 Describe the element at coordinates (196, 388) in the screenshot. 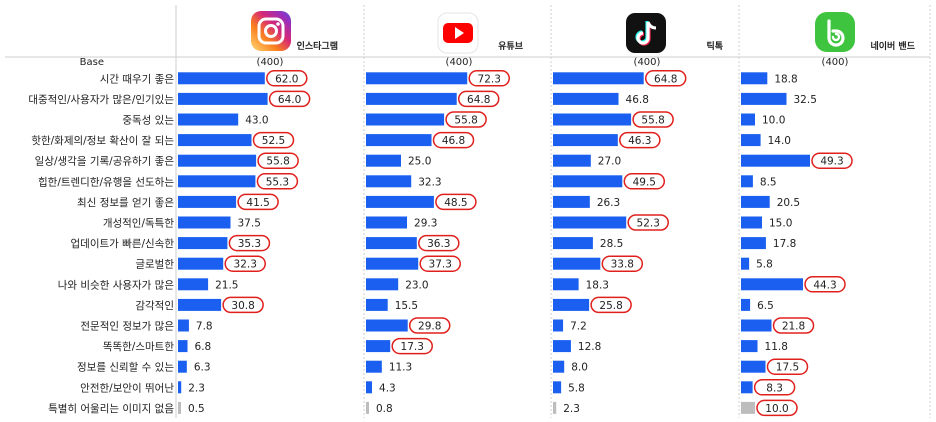

I see `value-label-instagram: 2.3` at that location.